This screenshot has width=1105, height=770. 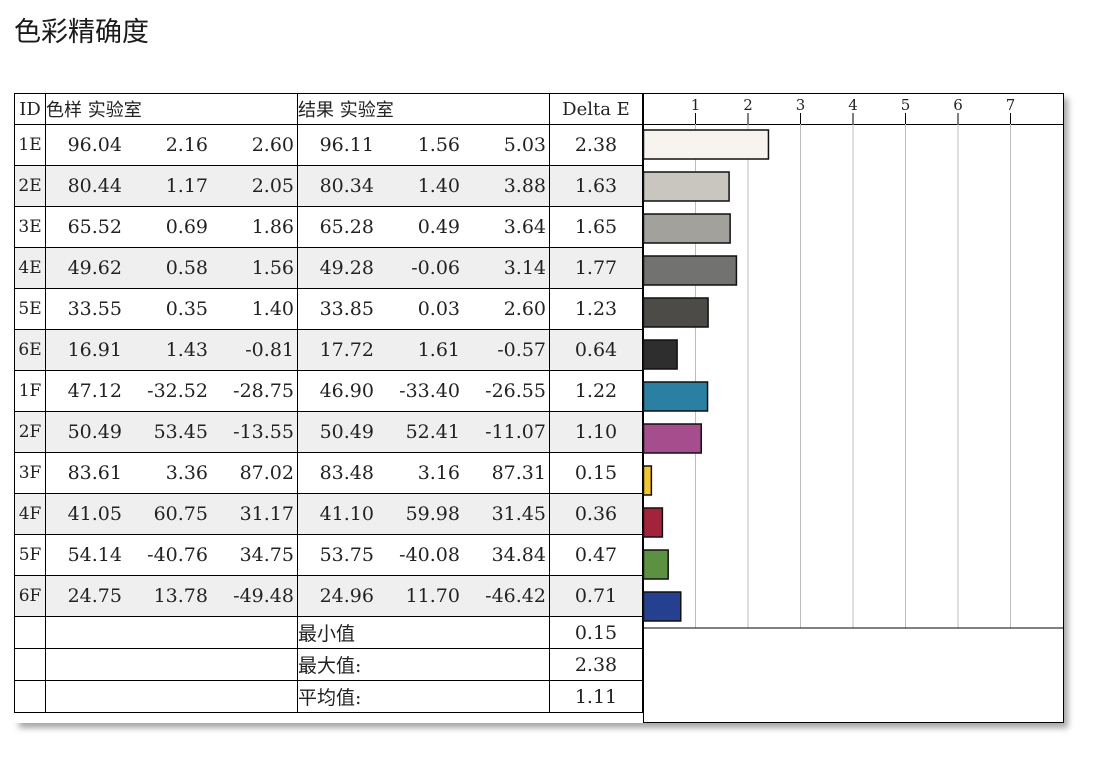 What do you see at coordinates (801, 105) in the screenshot?
I see `tick-label: 3` at bounding box center [801, 105].